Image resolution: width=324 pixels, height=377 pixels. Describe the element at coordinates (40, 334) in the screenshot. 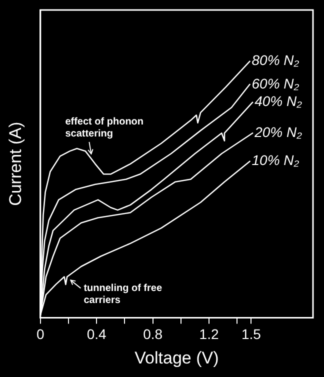

I see `x-tick-label: 0` at that location.